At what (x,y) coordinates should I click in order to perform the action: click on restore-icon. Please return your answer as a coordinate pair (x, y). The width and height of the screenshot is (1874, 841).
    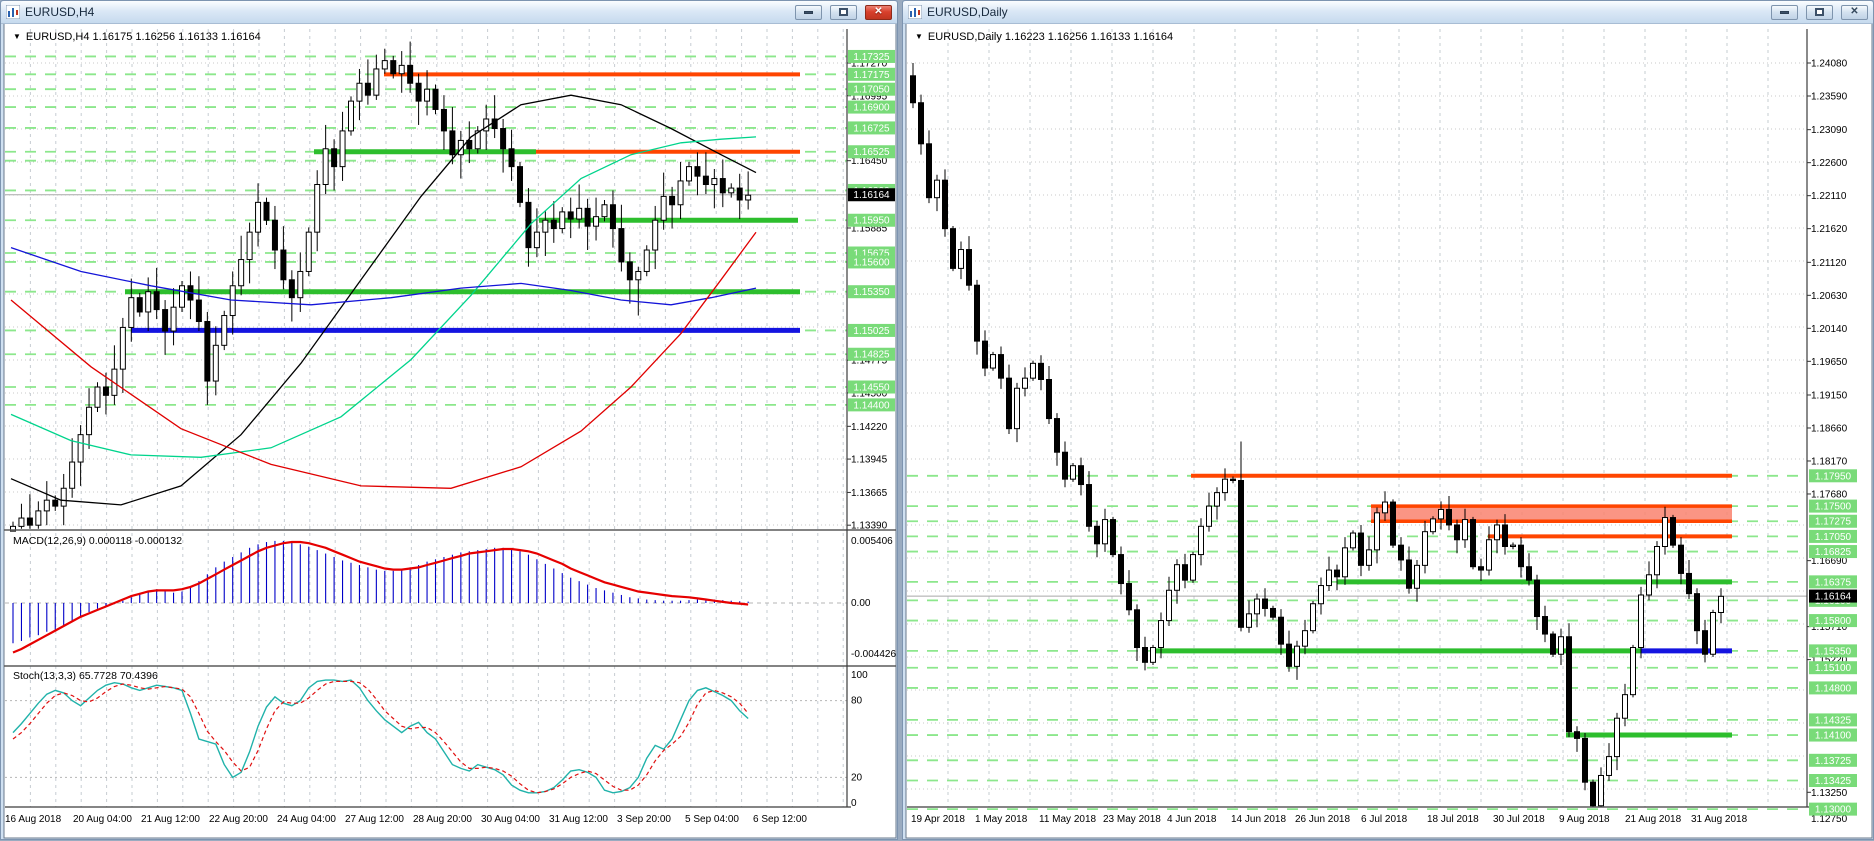
    Looking at the image, I should click on (843, 12).